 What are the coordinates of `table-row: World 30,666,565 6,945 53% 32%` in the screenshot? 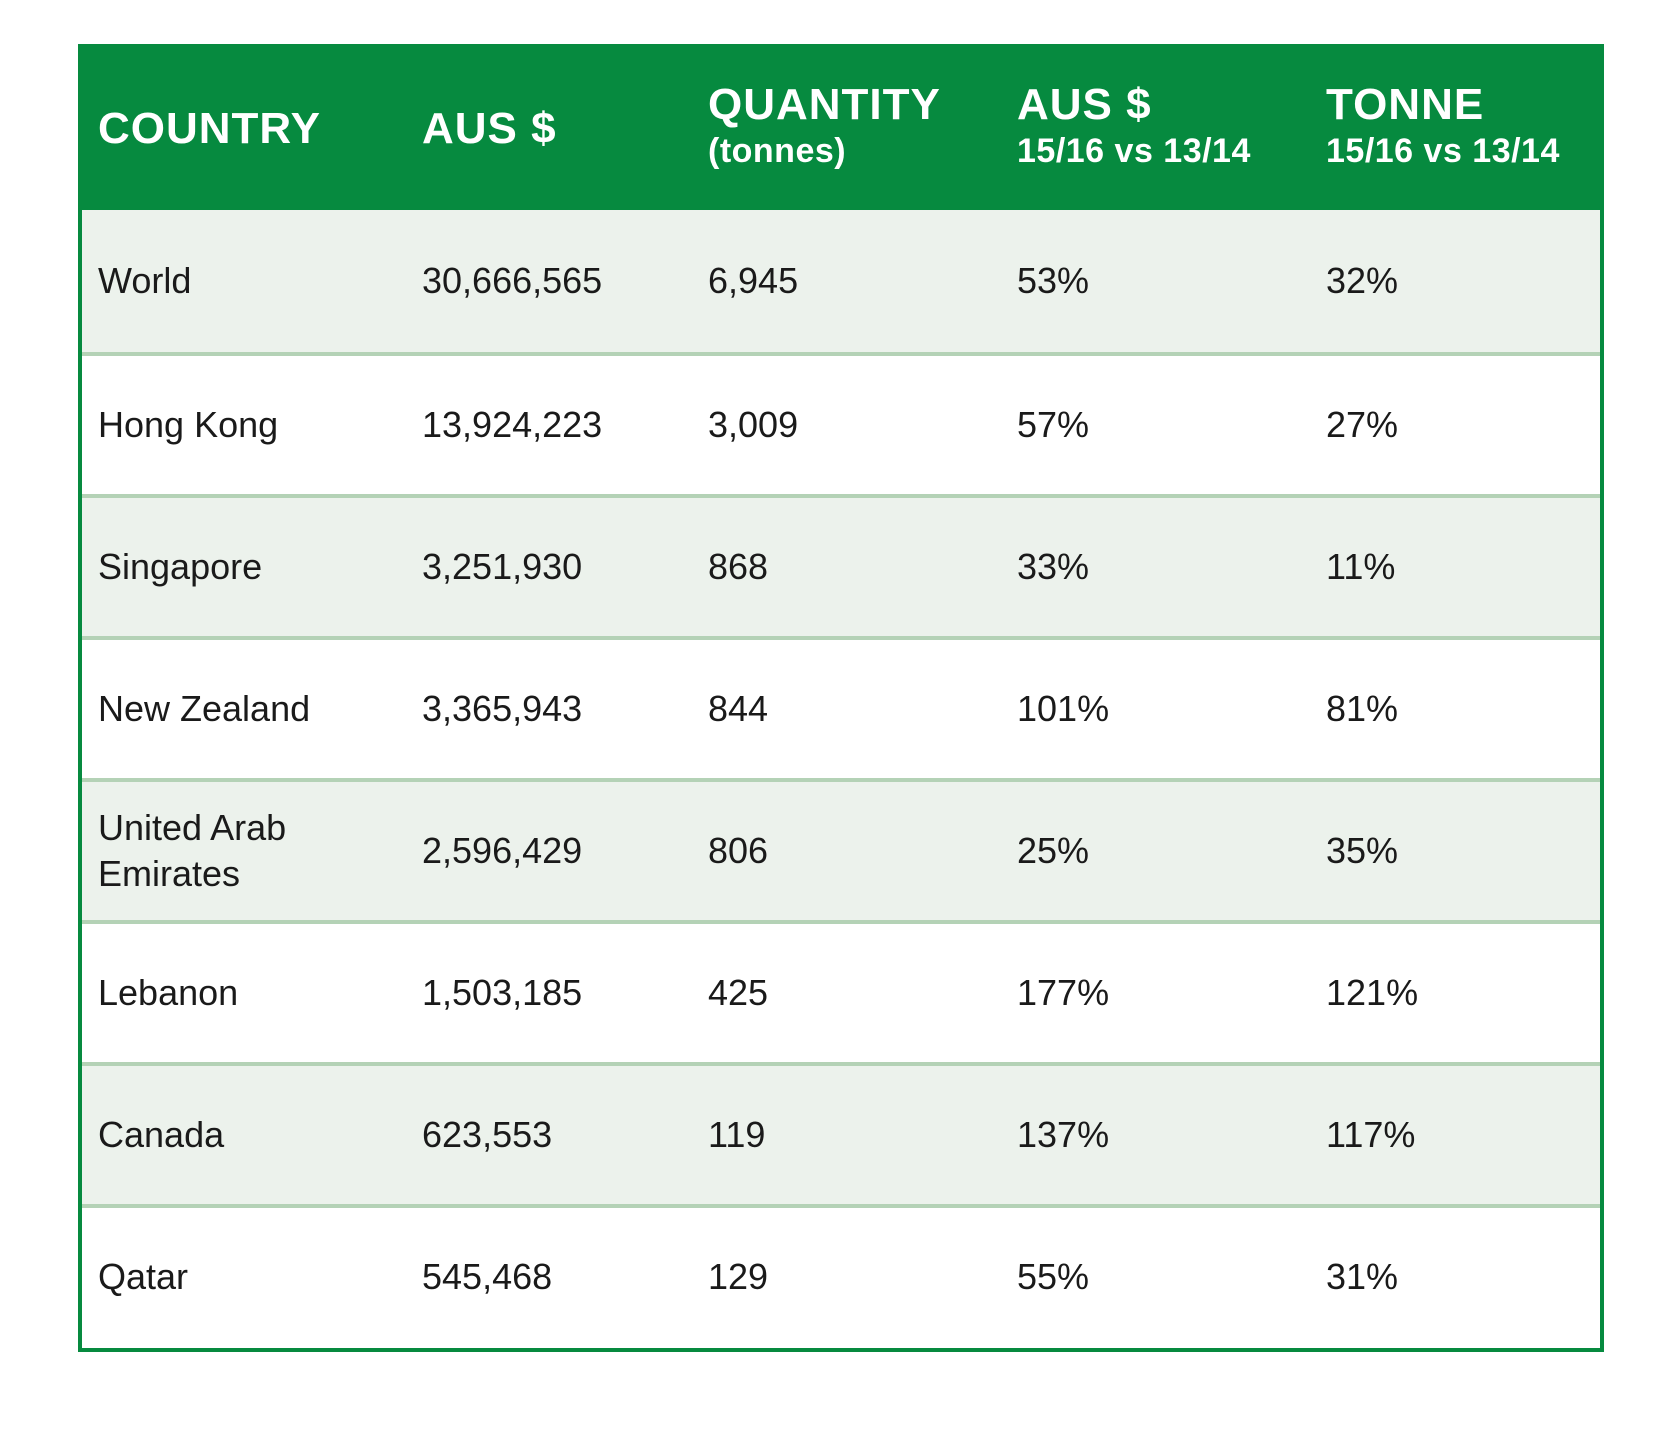 It's located at (841, 281).